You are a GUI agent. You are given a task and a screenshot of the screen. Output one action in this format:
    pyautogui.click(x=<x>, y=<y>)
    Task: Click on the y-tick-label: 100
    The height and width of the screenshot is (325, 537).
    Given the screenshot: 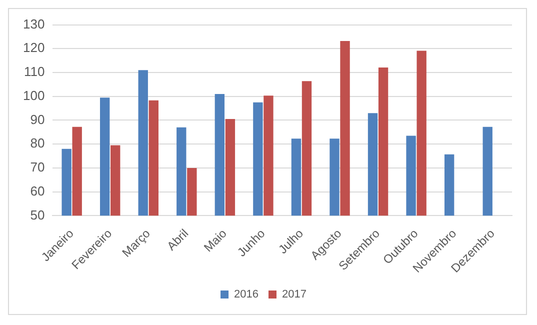 What is the action you would take?
    pyautogui.click(x=33, y=95)
    